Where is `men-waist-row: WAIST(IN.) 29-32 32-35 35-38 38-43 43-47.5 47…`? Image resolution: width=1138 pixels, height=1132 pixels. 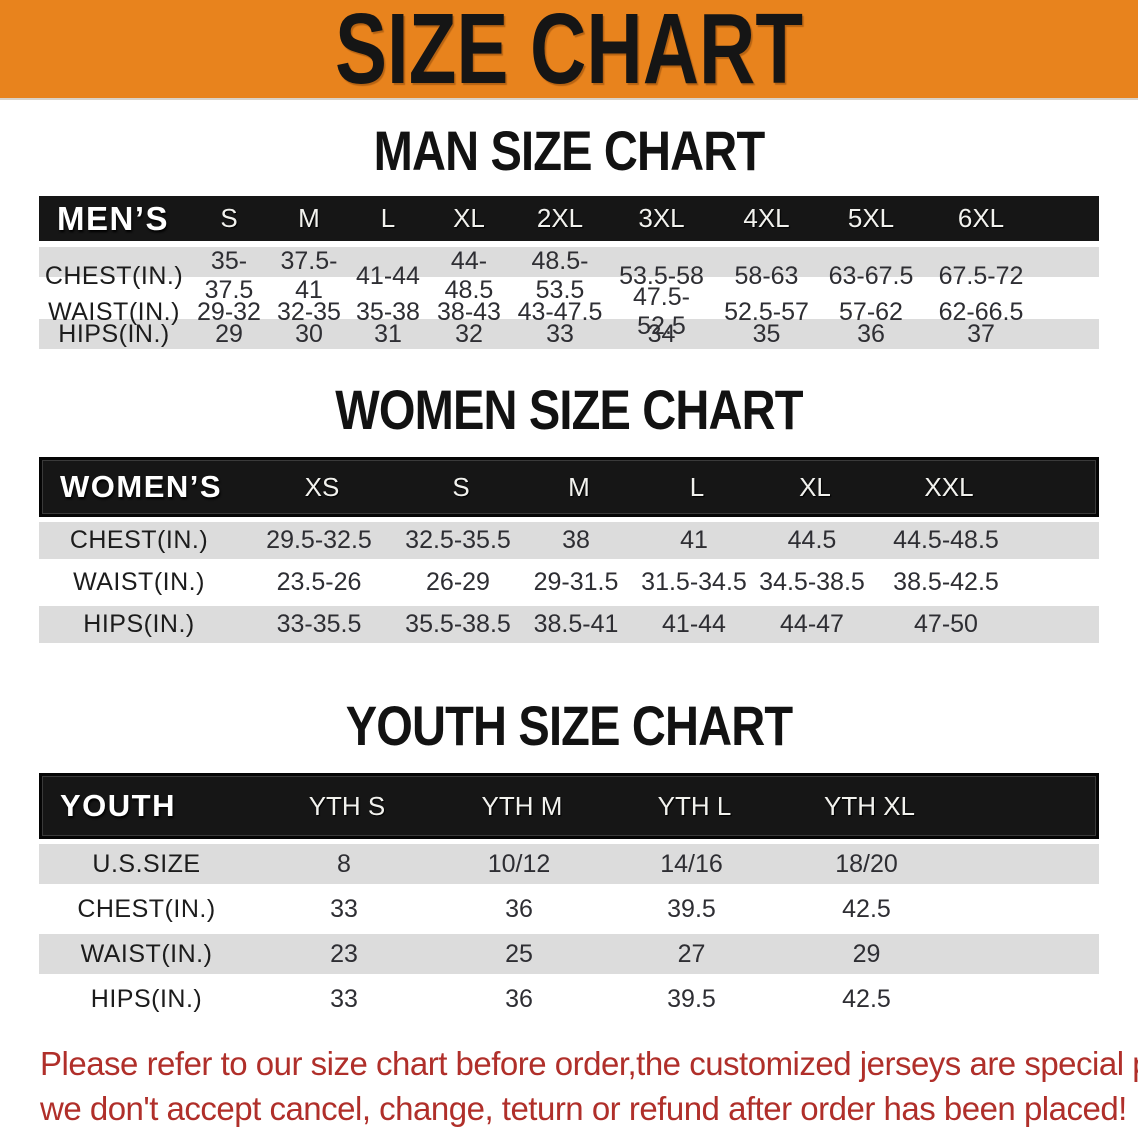 men-waist-row: WAIST(IN.) 29-32 32-35 35-38 38-43 43-47.5 47… is located at coordinates (569, 311).